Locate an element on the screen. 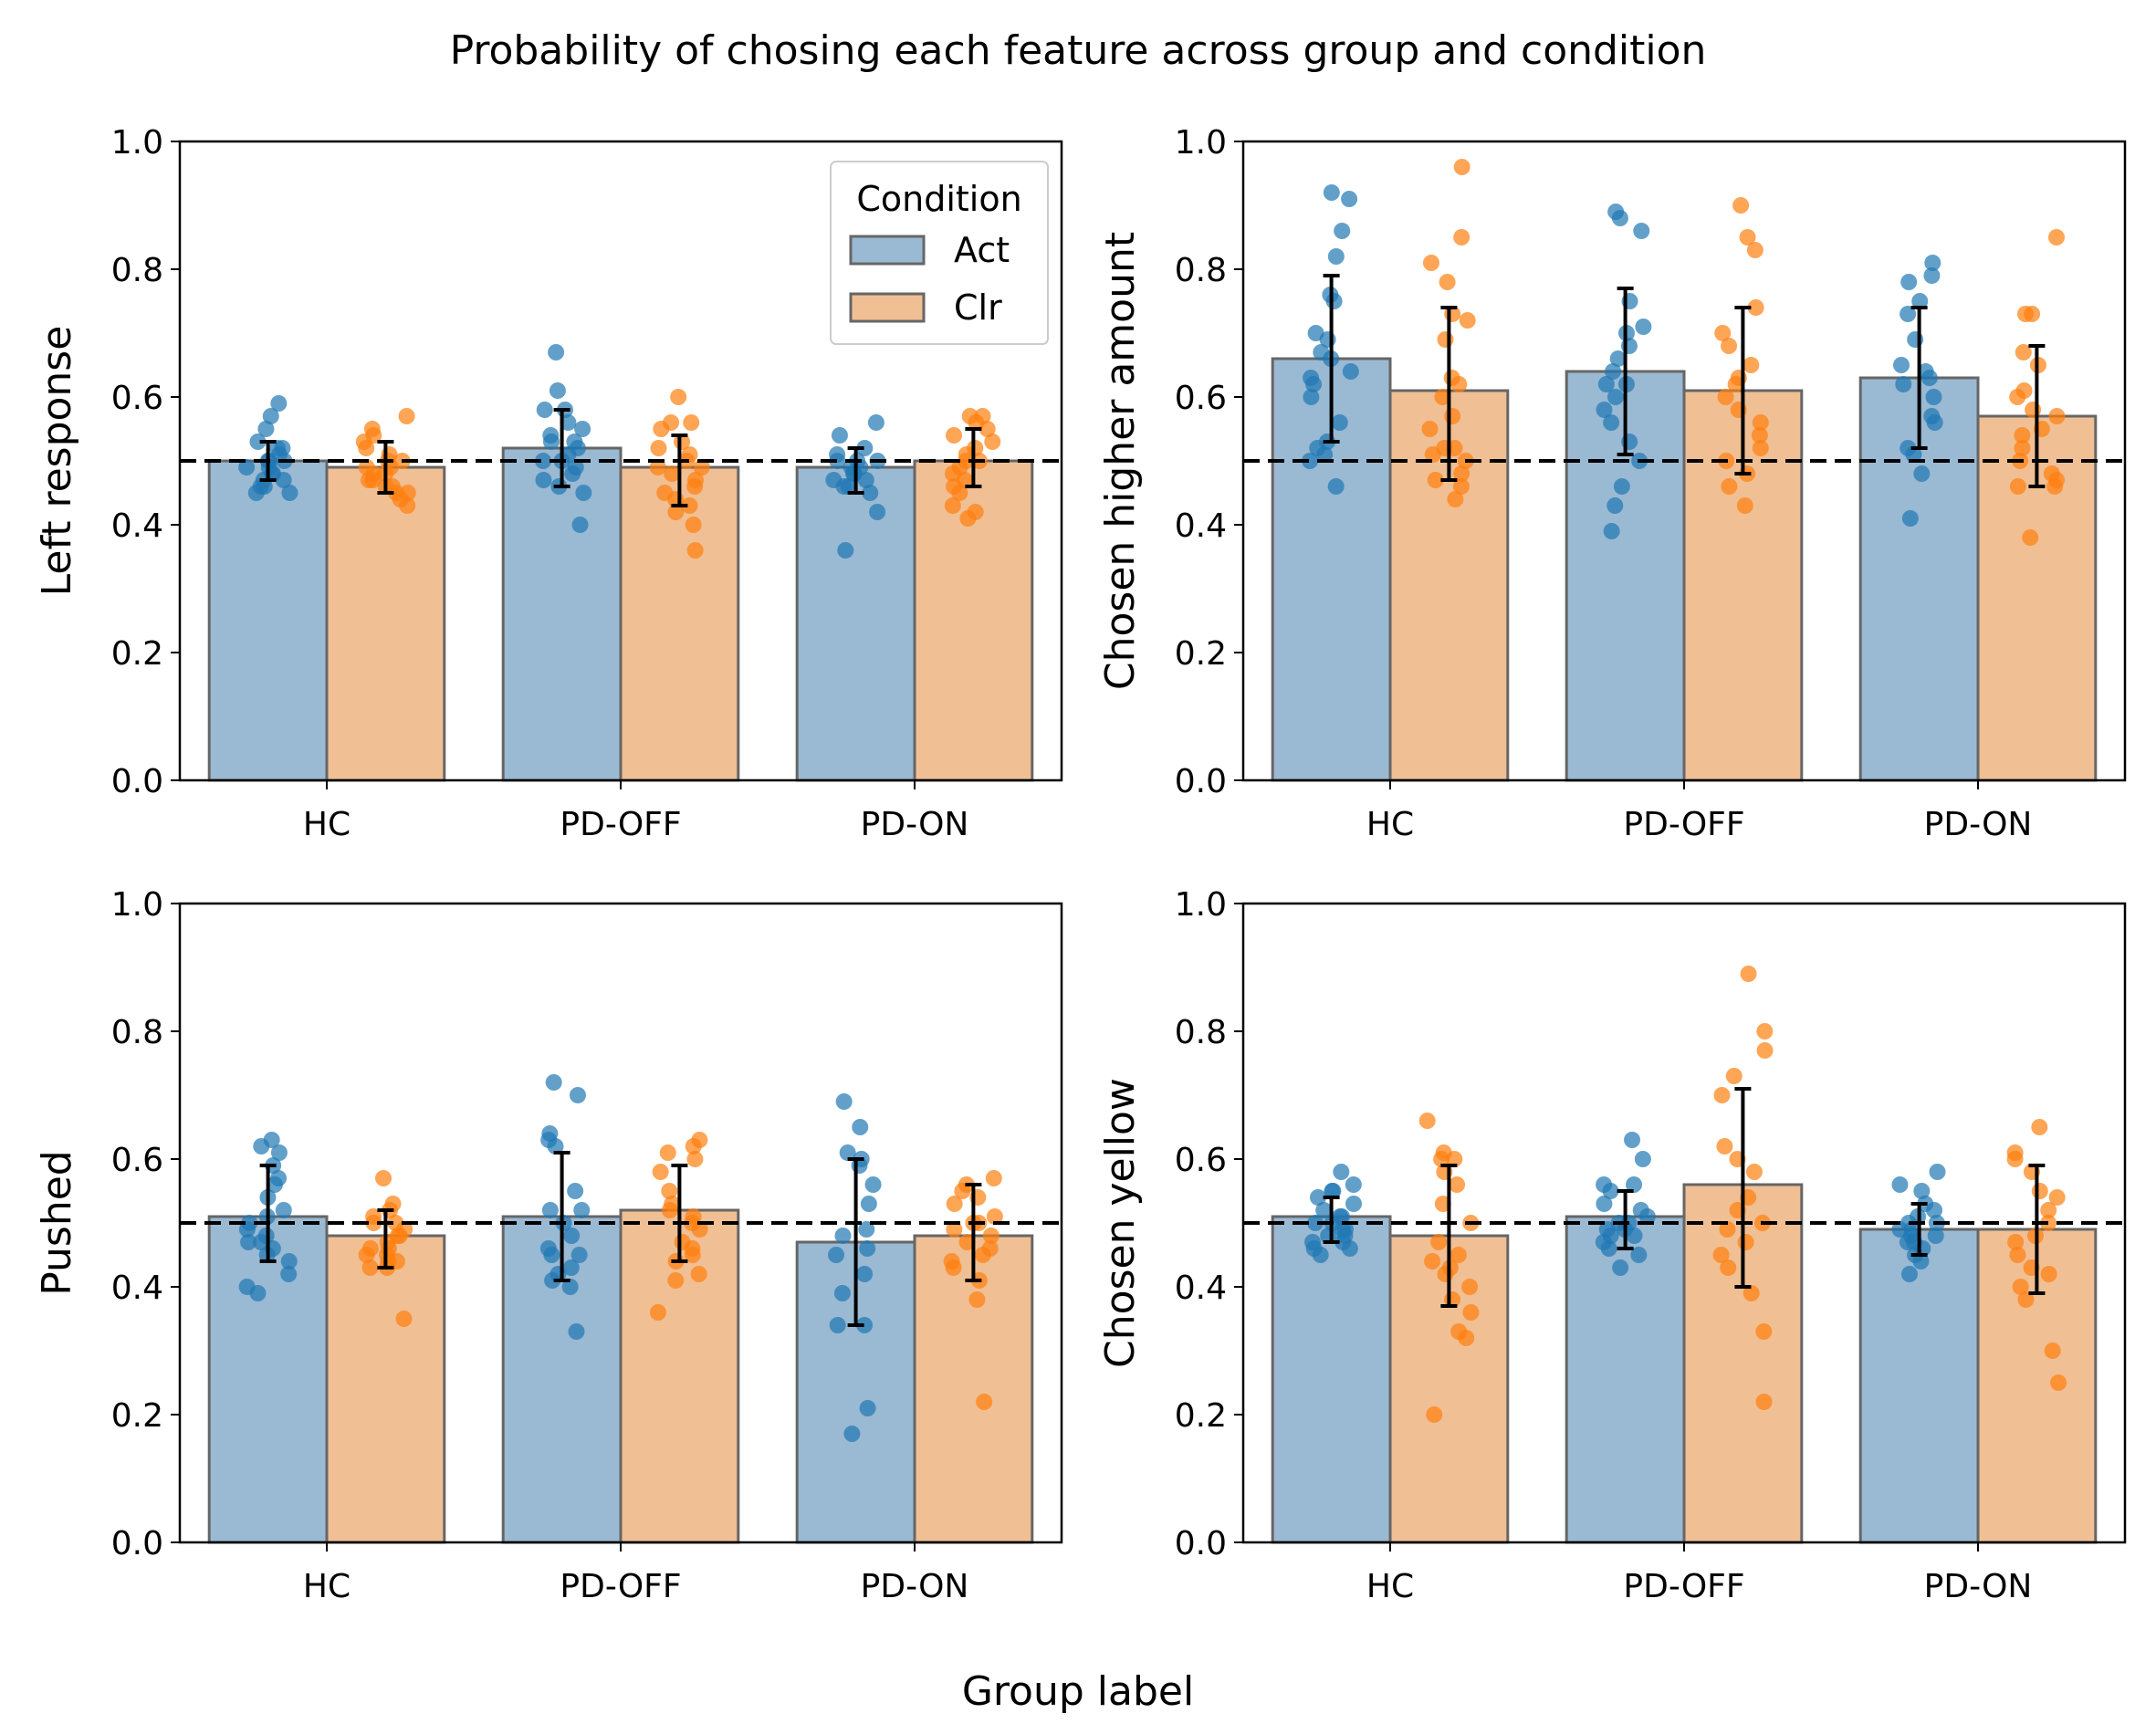 The height and width of the screenshot is (1724, 2156). figure-xlabel: Group label is located at coordinates (1078, 1691).